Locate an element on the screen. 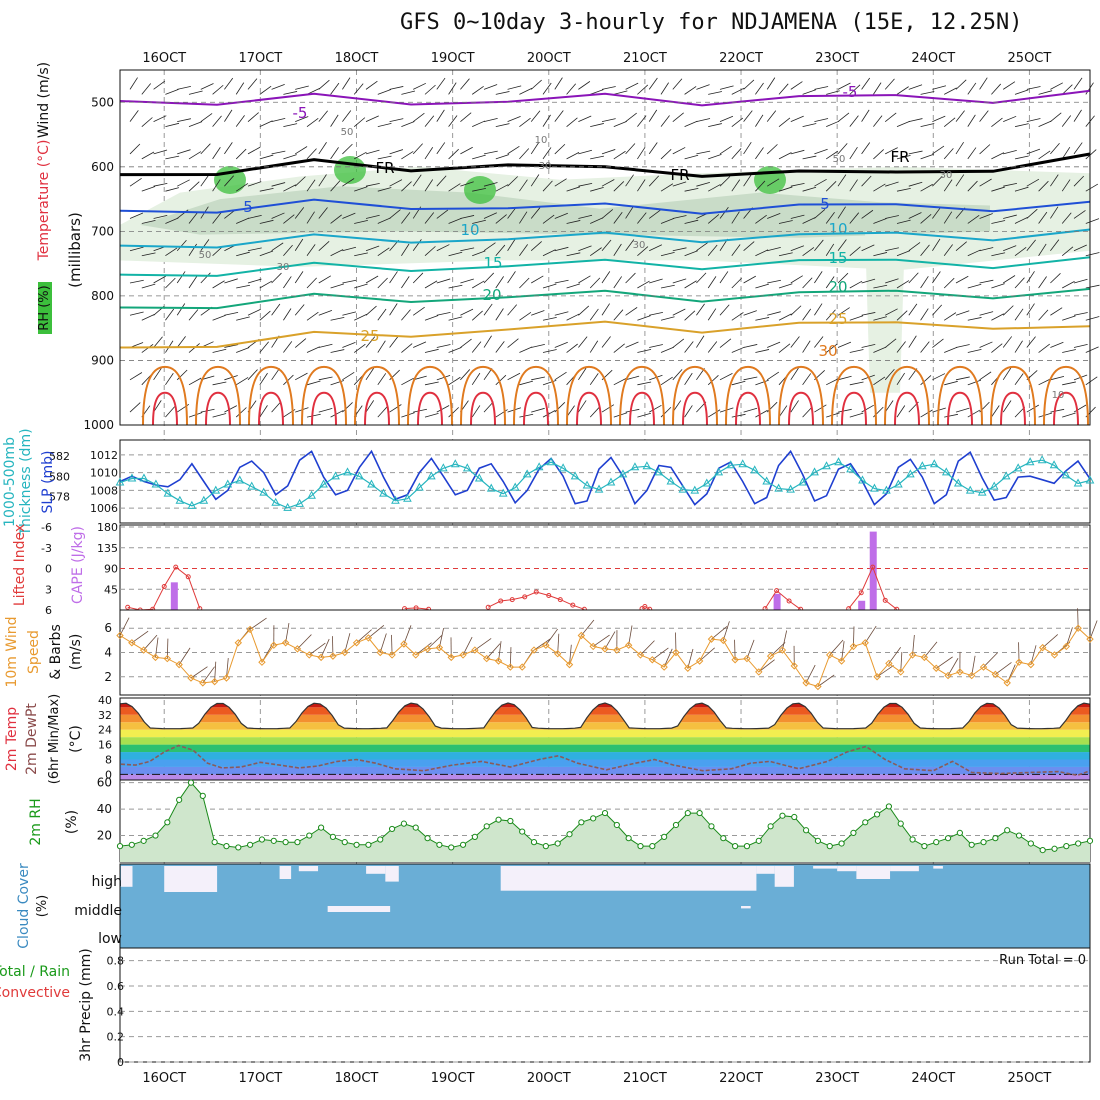 Image resolution: width=1100 pixels, height=1100 pixels. axis-label-wind10: 10m Wind is located at coordinates (12, 651).